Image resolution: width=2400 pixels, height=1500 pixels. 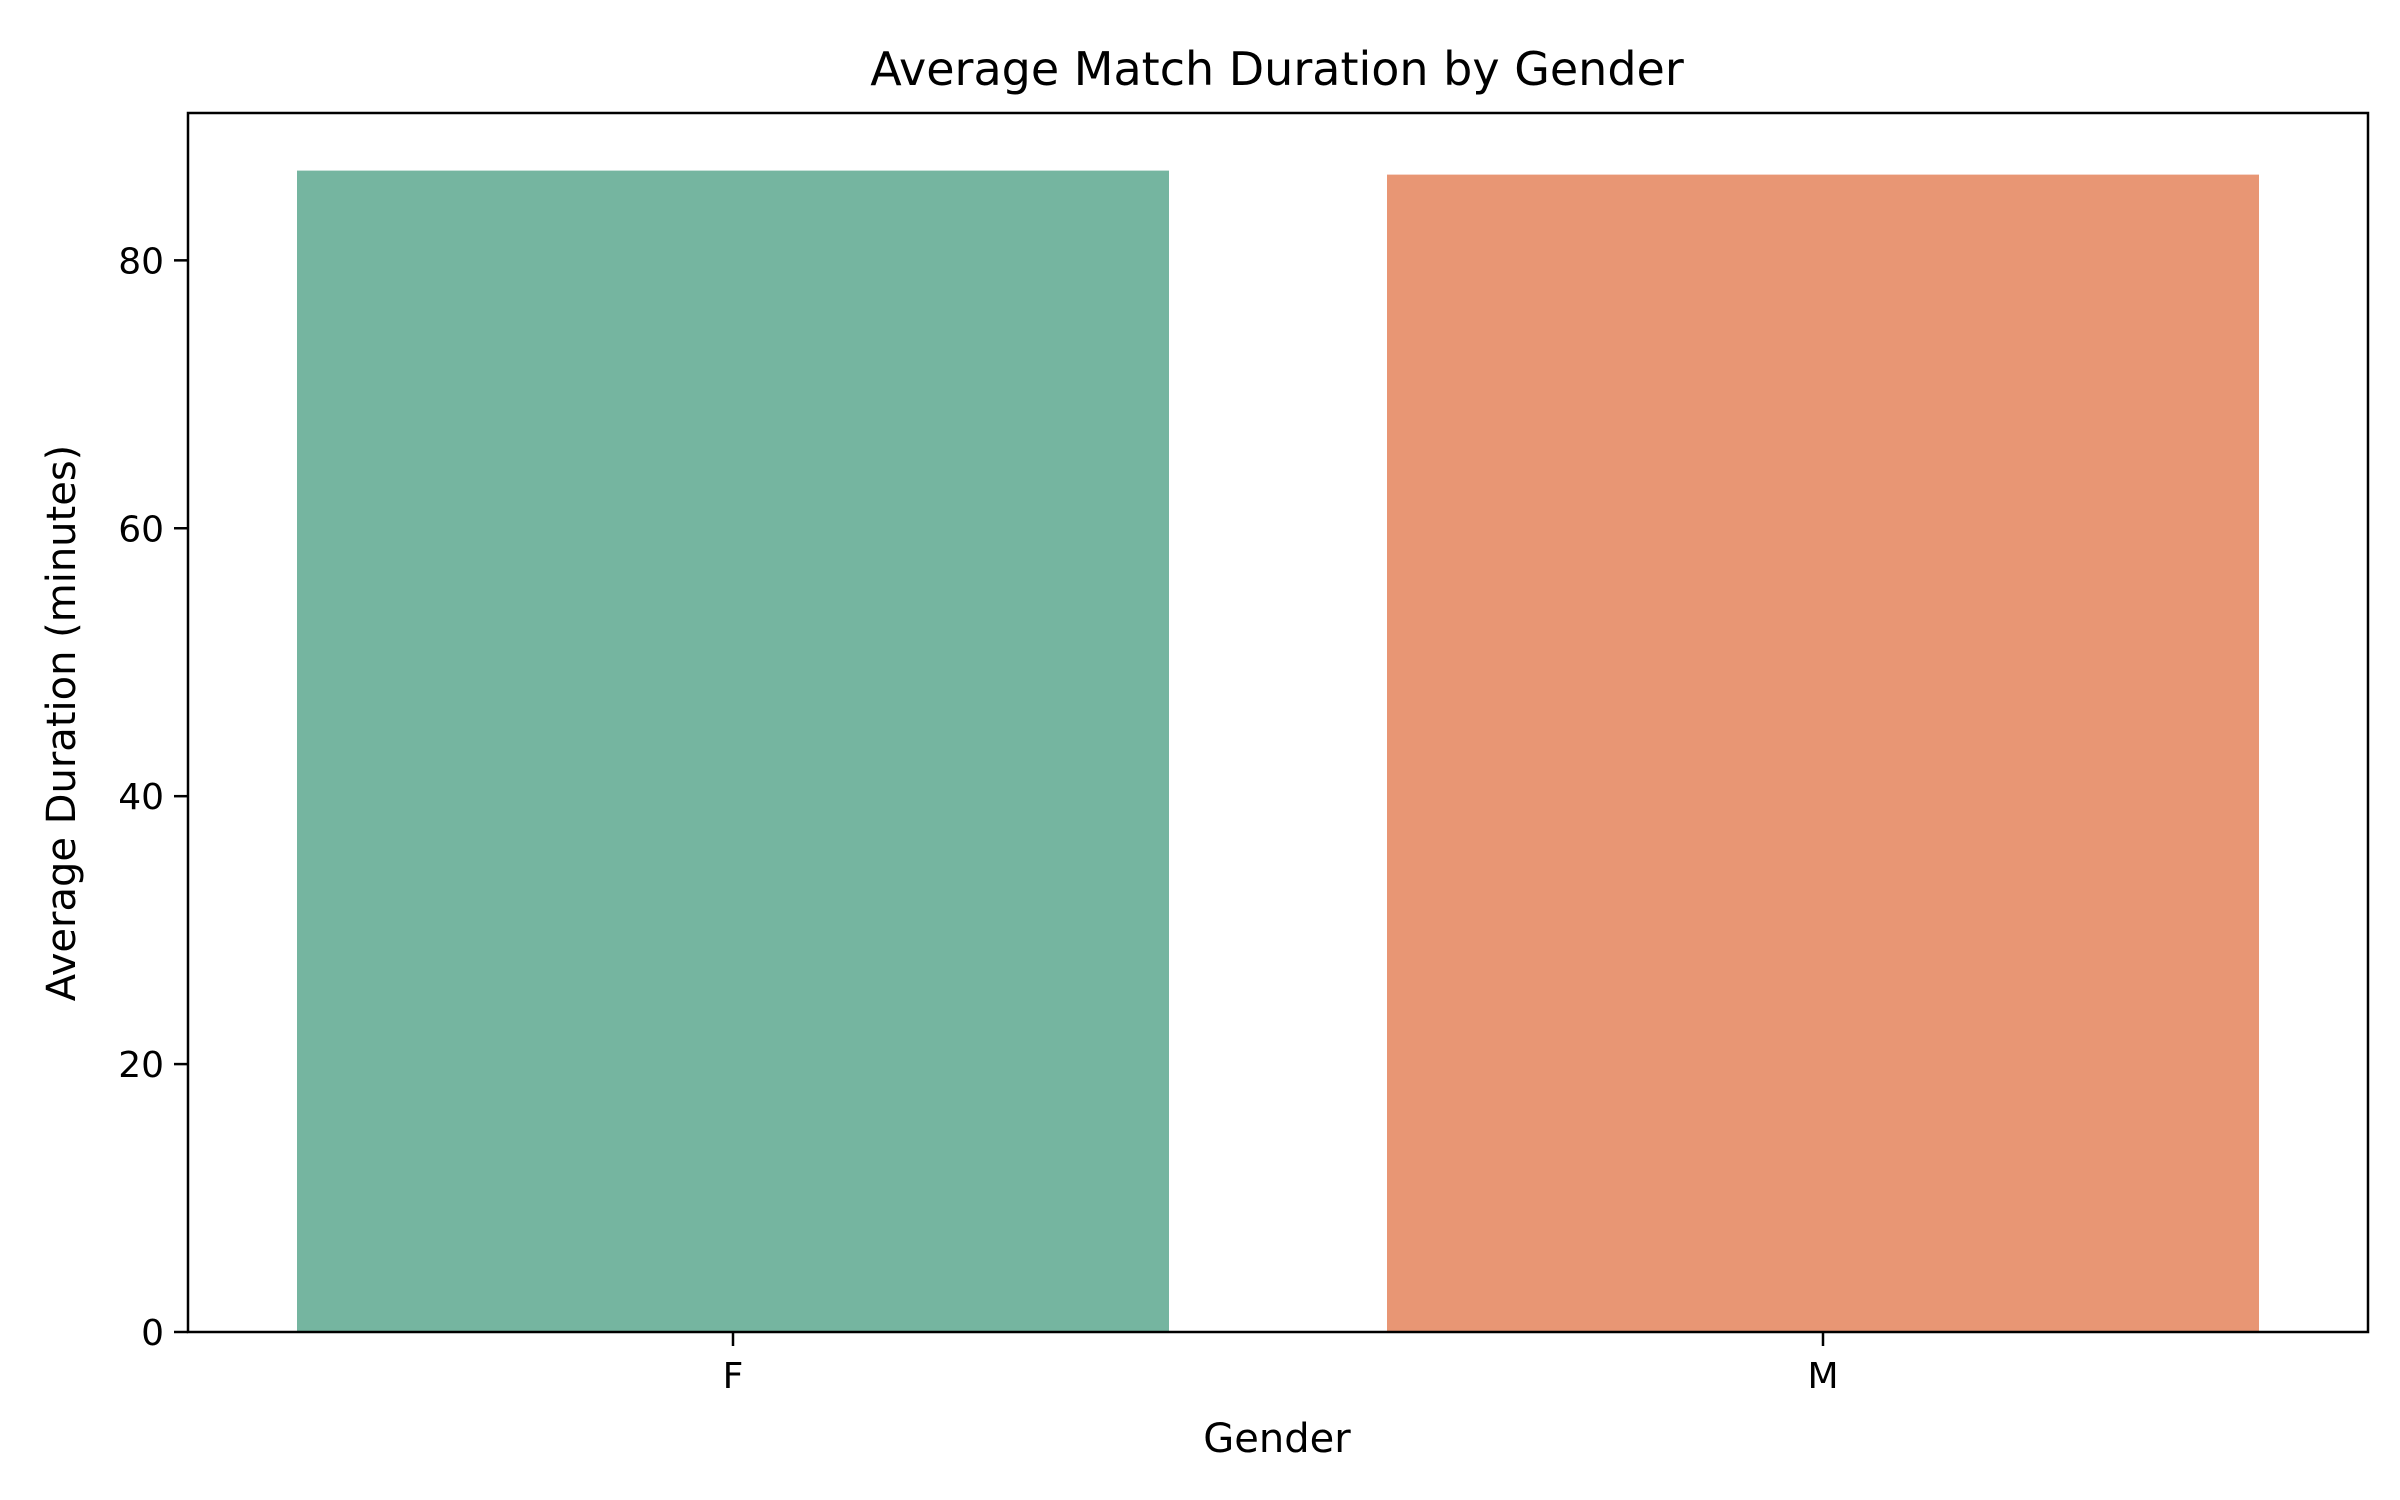 I want to click on y-tick-label: 20, so click(x=141, y=1065).